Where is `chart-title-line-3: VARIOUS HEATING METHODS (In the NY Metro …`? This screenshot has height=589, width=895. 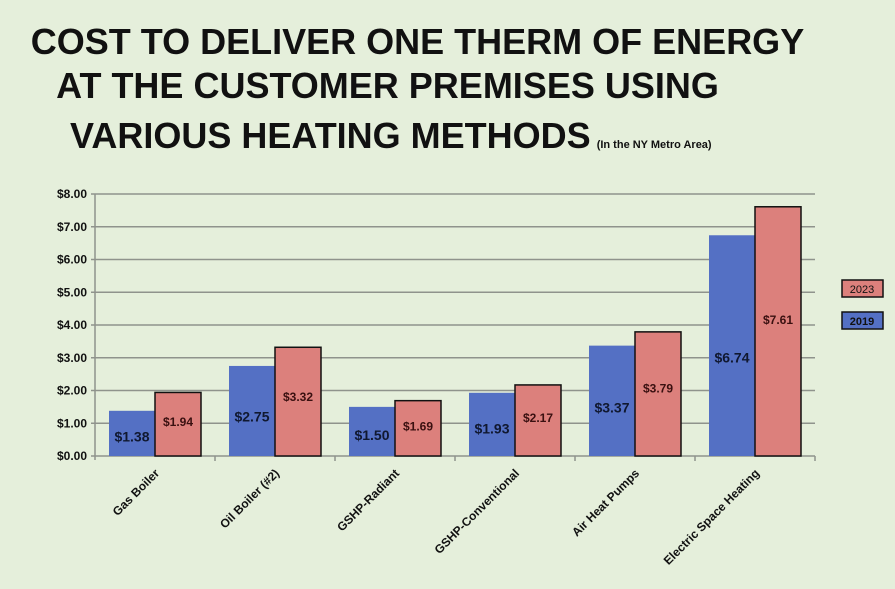 chart-title-line-3: VARIOUS HEATING METHODS (In the NY Metro … is located at coordinates (391, 140).